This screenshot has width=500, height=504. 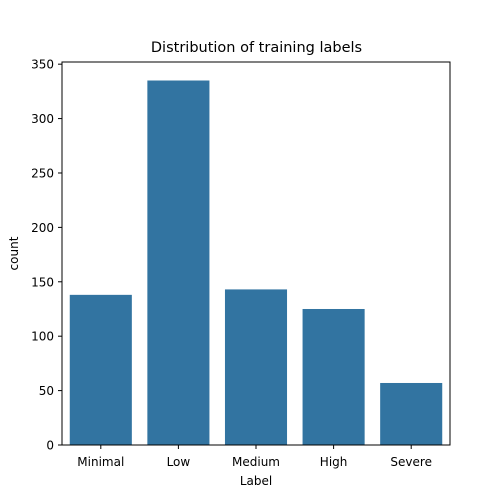 I want to click on y-tick-label: 100, so click(x=42, y=337).